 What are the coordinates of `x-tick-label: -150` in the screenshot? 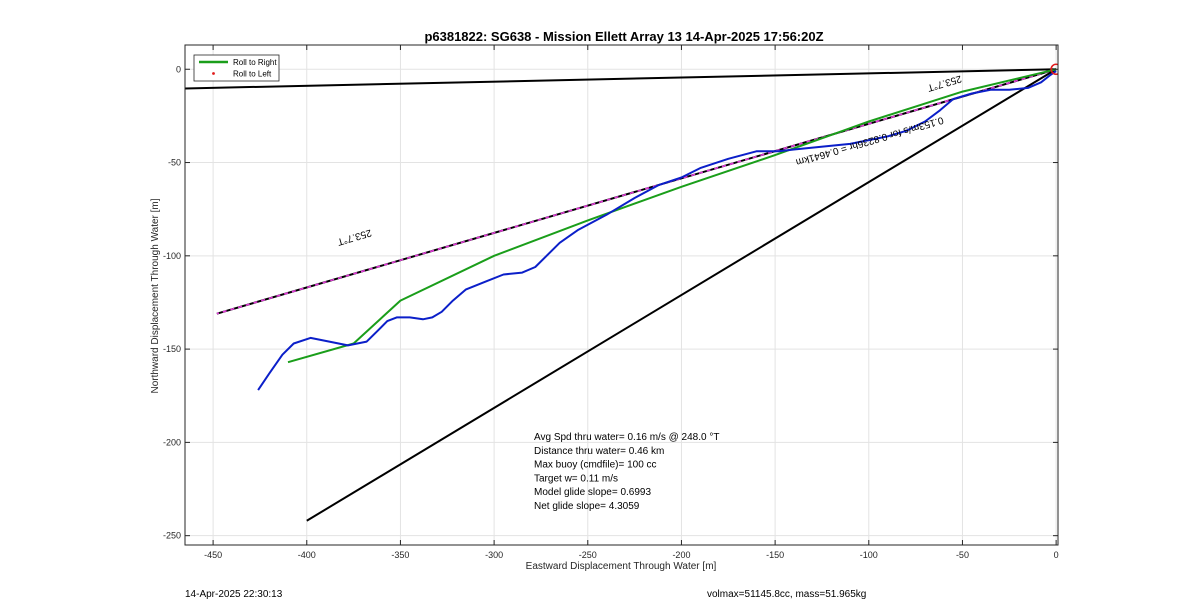 It's located at (775, 555).